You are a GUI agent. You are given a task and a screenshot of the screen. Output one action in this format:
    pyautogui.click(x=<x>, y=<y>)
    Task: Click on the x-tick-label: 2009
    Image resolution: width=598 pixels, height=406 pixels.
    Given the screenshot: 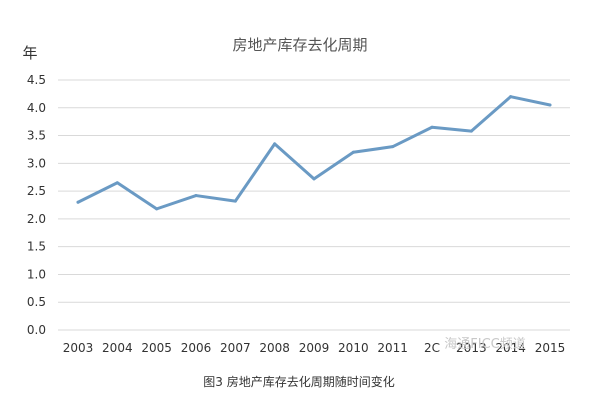 What is the action you would take?
    pyautogui.click(x=314, y=348)
    